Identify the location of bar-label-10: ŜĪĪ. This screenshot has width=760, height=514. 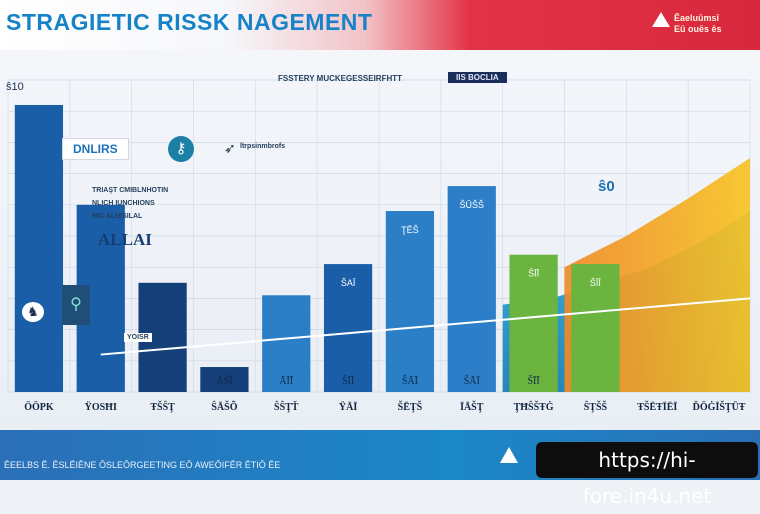
(596, 283).